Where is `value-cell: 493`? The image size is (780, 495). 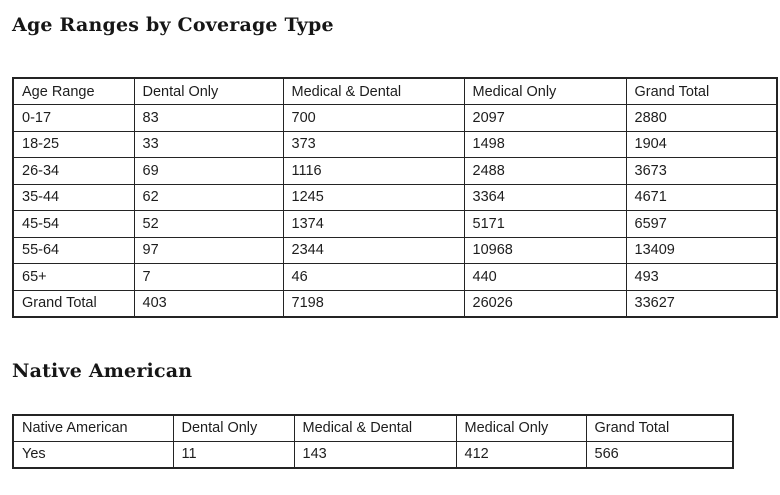
value-cell: 493 is located at coordinates (701, 277).